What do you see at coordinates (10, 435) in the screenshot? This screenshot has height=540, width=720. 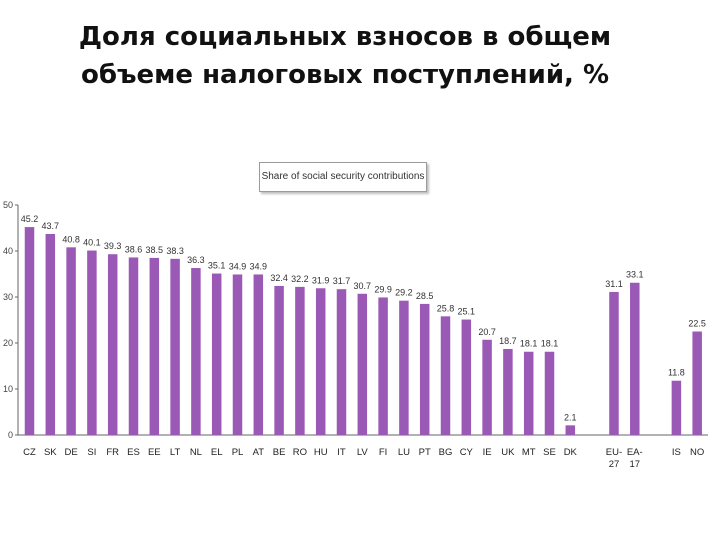 I see `y-tick-label: 0` at bounding box center [10, 435].